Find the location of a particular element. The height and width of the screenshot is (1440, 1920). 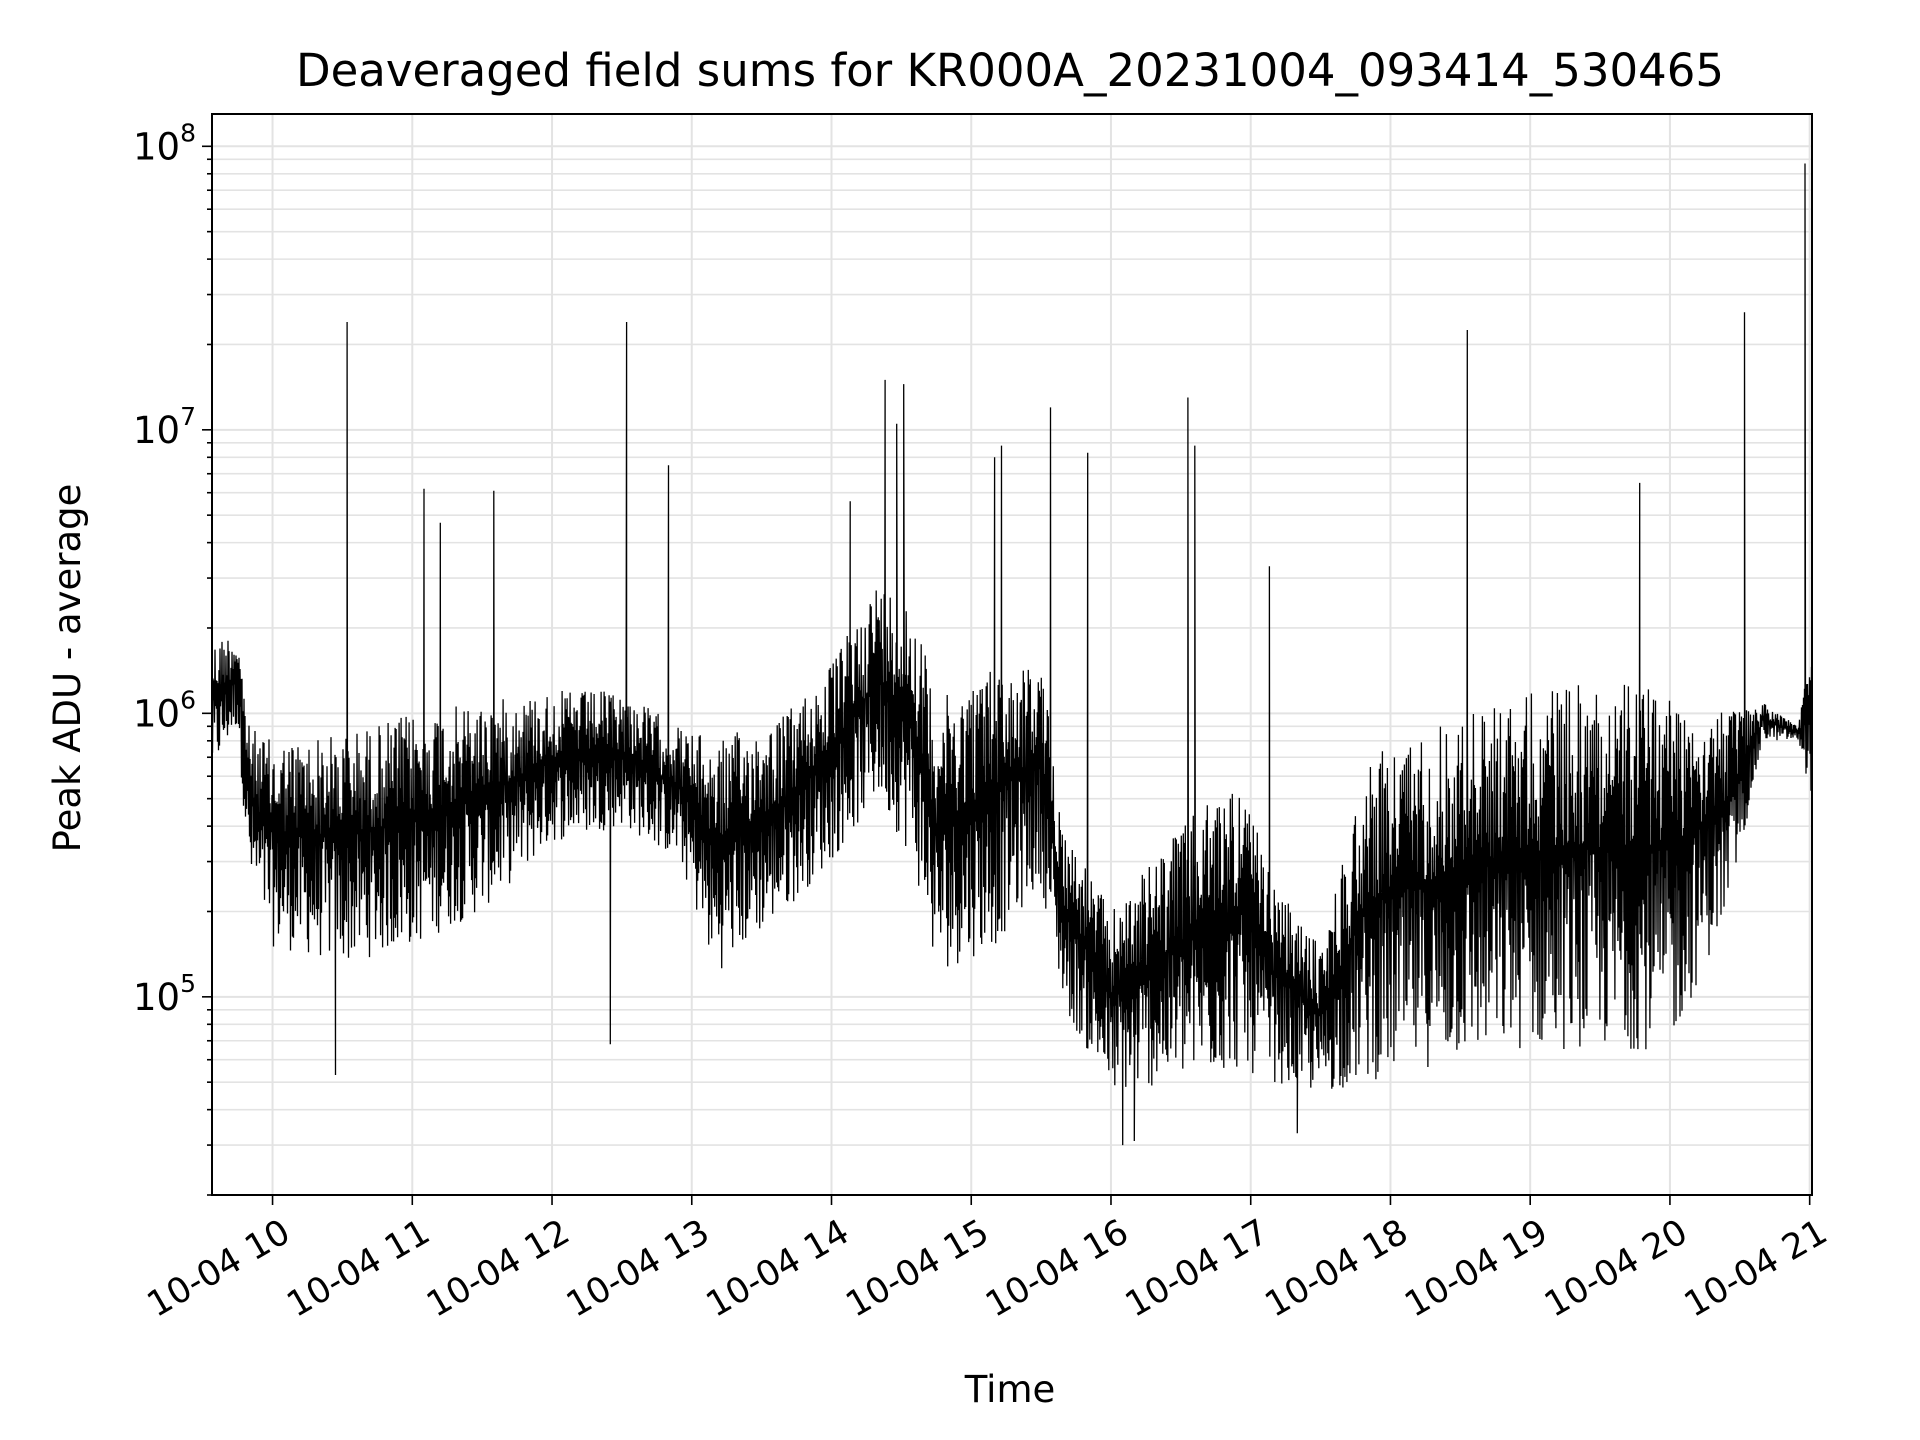

y-tick-label: 10⁷ is located at coordinates (164, 427).